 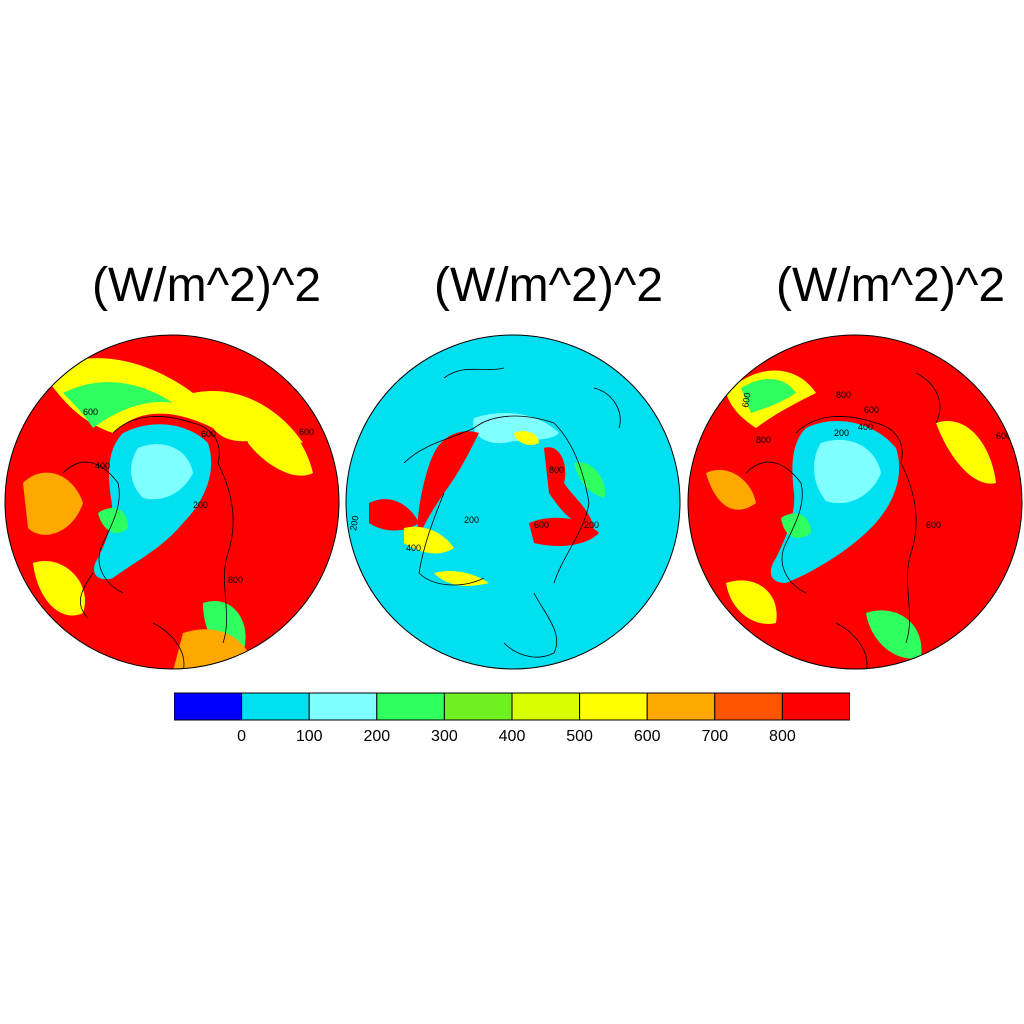 What do you see at coordinates (541, 525) in the screenshot?
I see `map-2-contour-label-4: 600` at bounding box center [541, 525].